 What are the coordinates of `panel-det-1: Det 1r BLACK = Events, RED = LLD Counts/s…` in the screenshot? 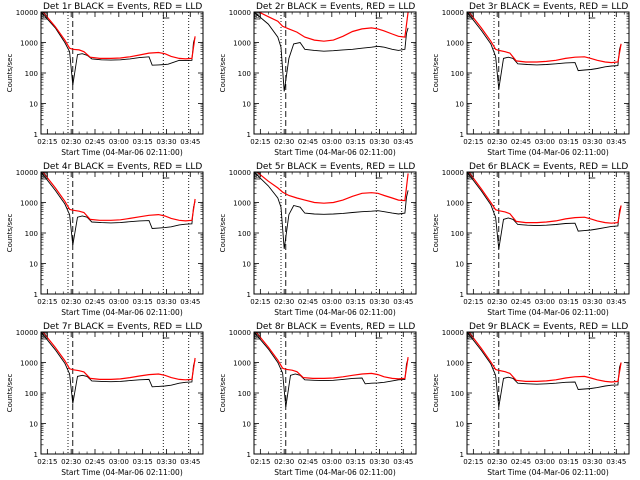 It's located at (105, 79).